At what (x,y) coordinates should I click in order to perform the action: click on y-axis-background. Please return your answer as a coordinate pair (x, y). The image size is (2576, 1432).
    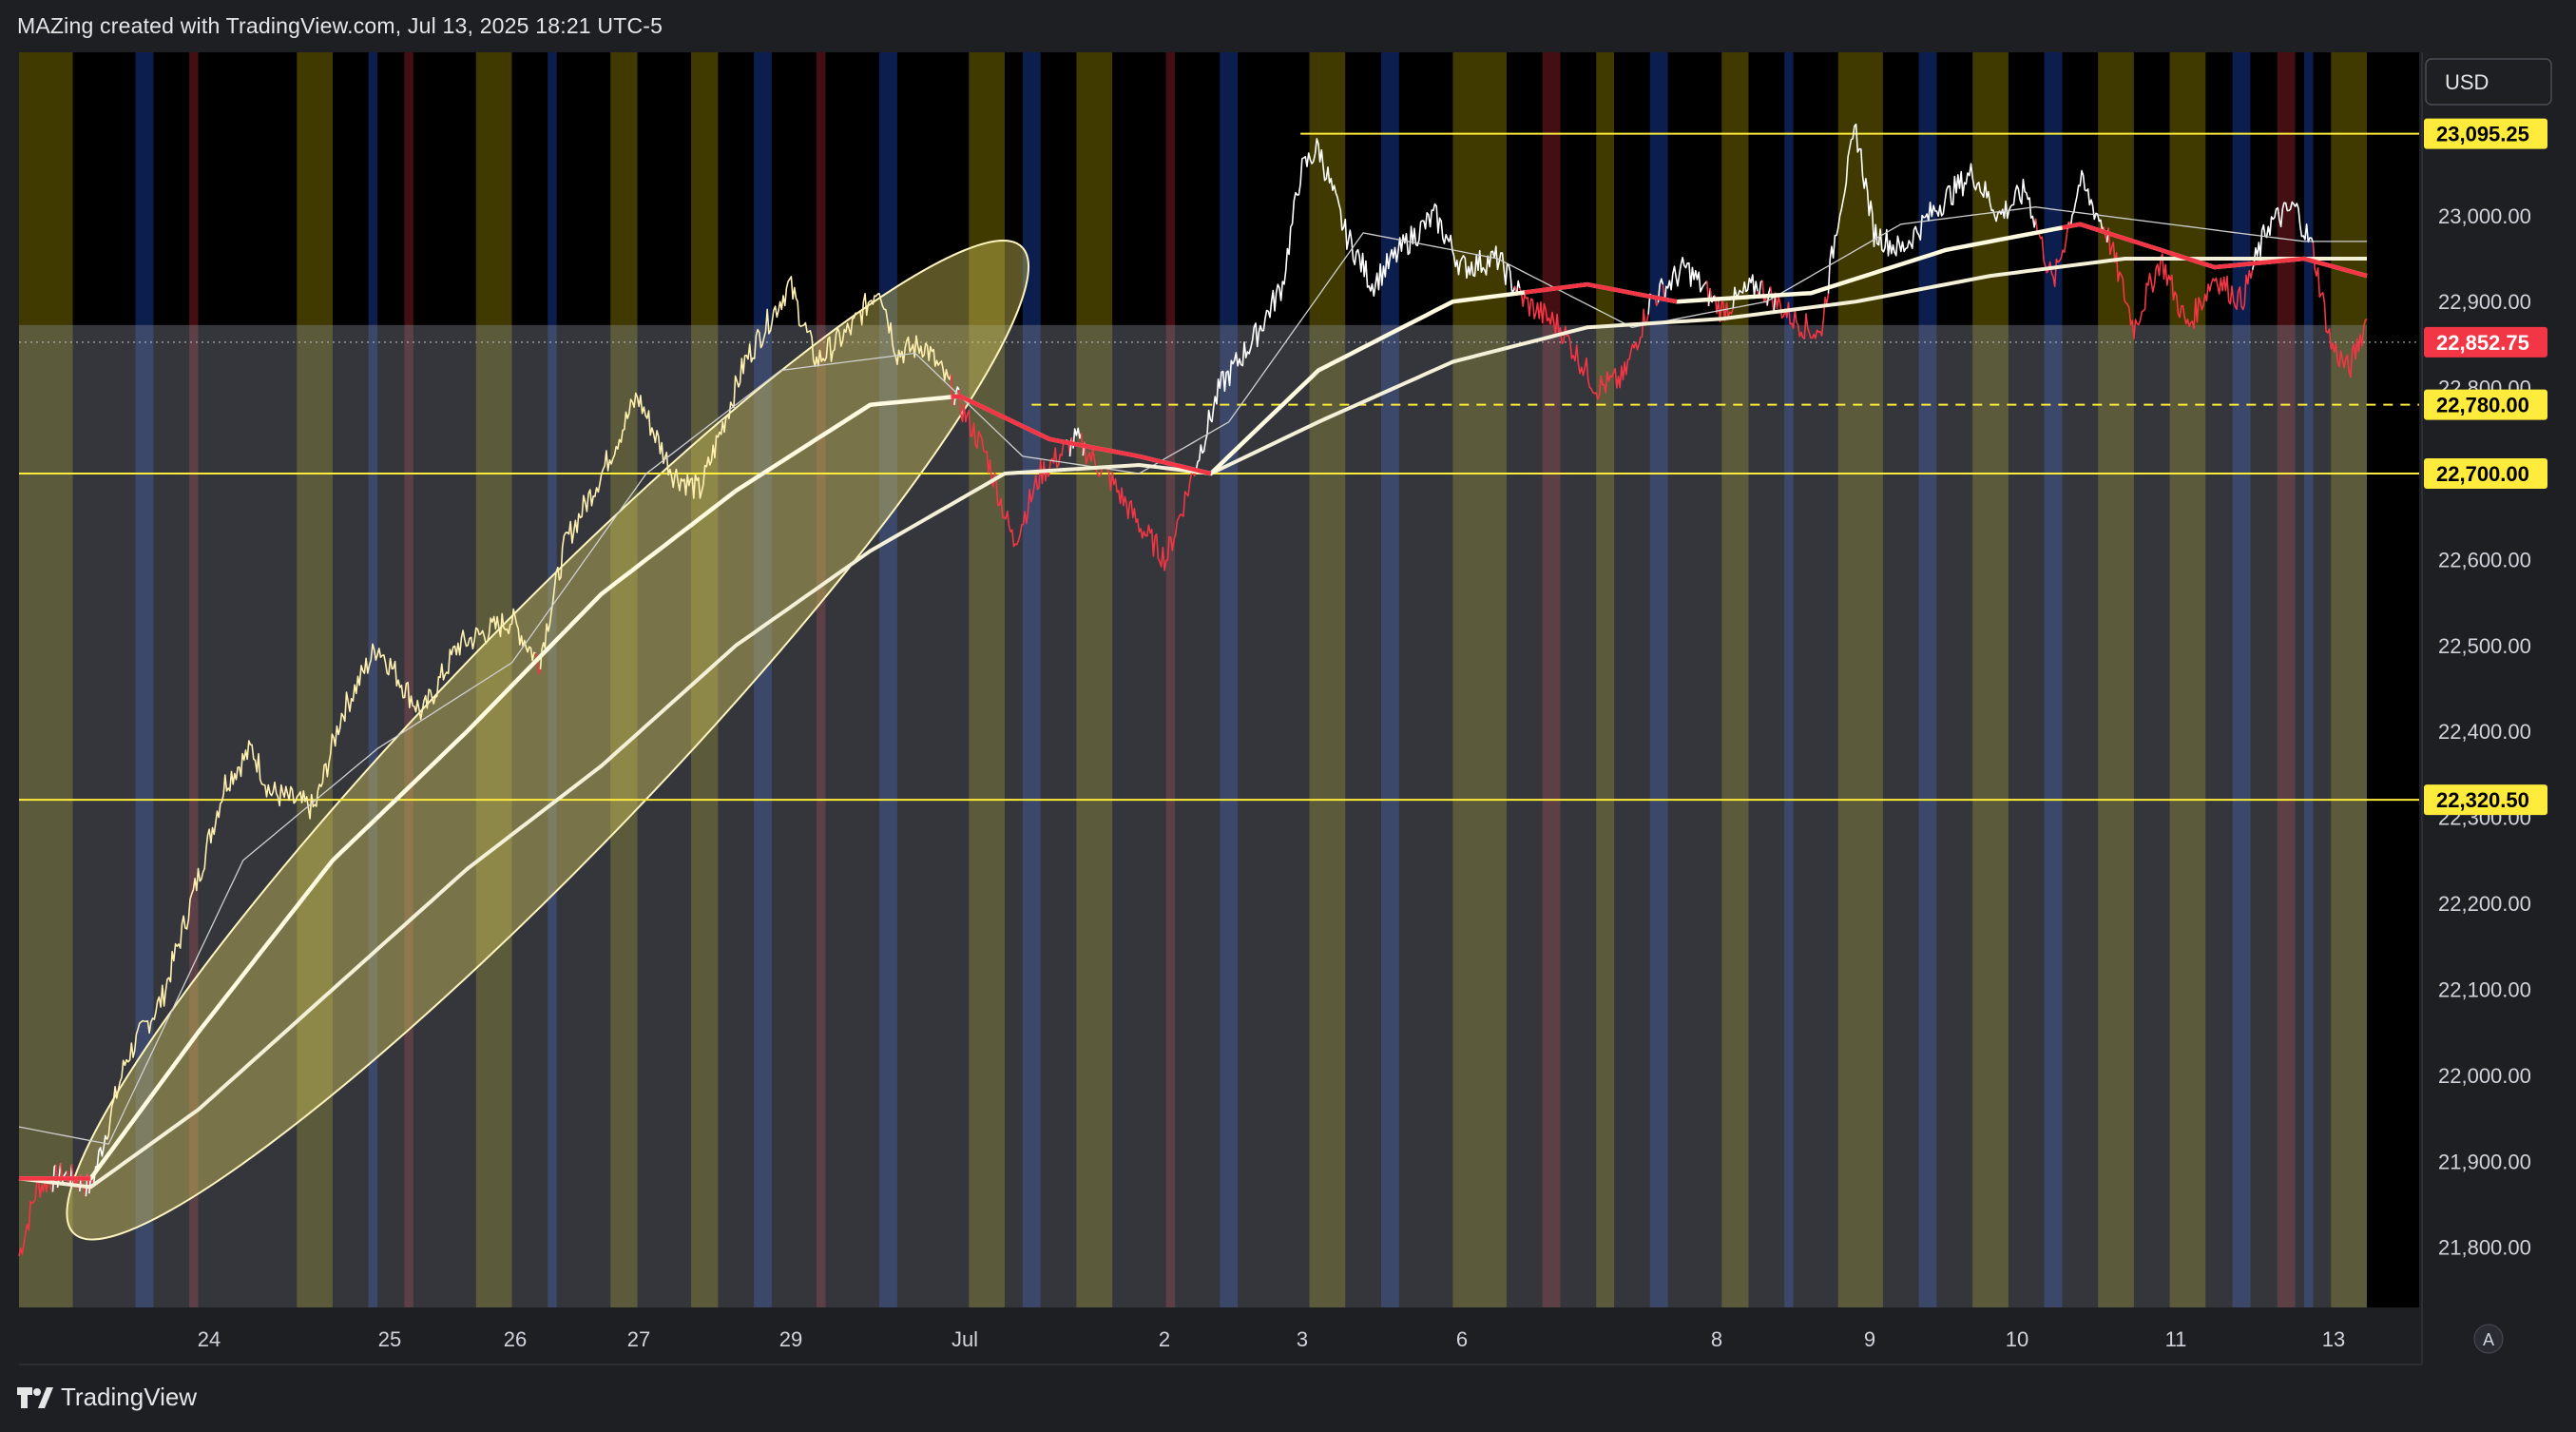
    Looking at the image, I should click on (2499, 684).